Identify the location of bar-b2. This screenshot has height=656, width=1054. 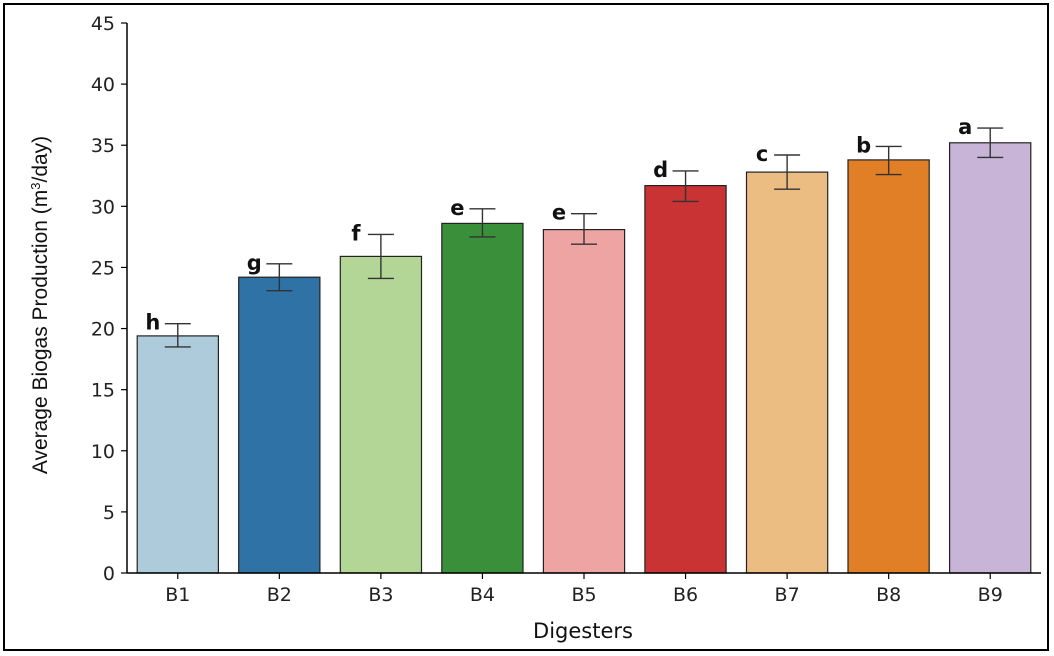
(279, 425).